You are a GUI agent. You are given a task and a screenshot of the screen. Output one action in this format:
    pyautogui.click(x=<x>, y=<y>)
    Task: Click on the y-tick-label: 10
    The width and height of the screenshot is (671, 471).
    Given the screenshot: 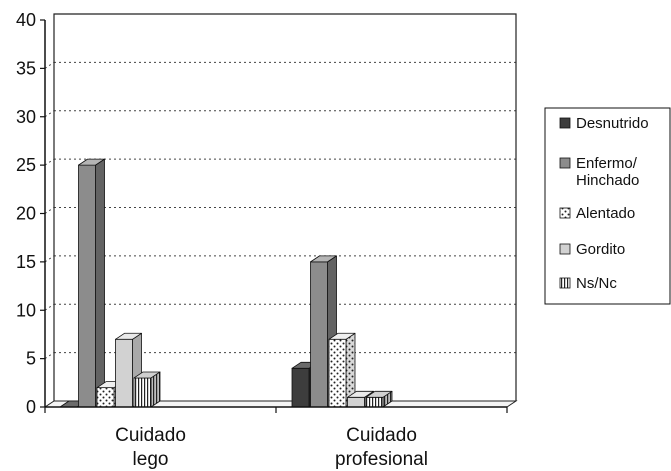 What is the action you would take?
    pyautogui.click(x=26, y=310)
    